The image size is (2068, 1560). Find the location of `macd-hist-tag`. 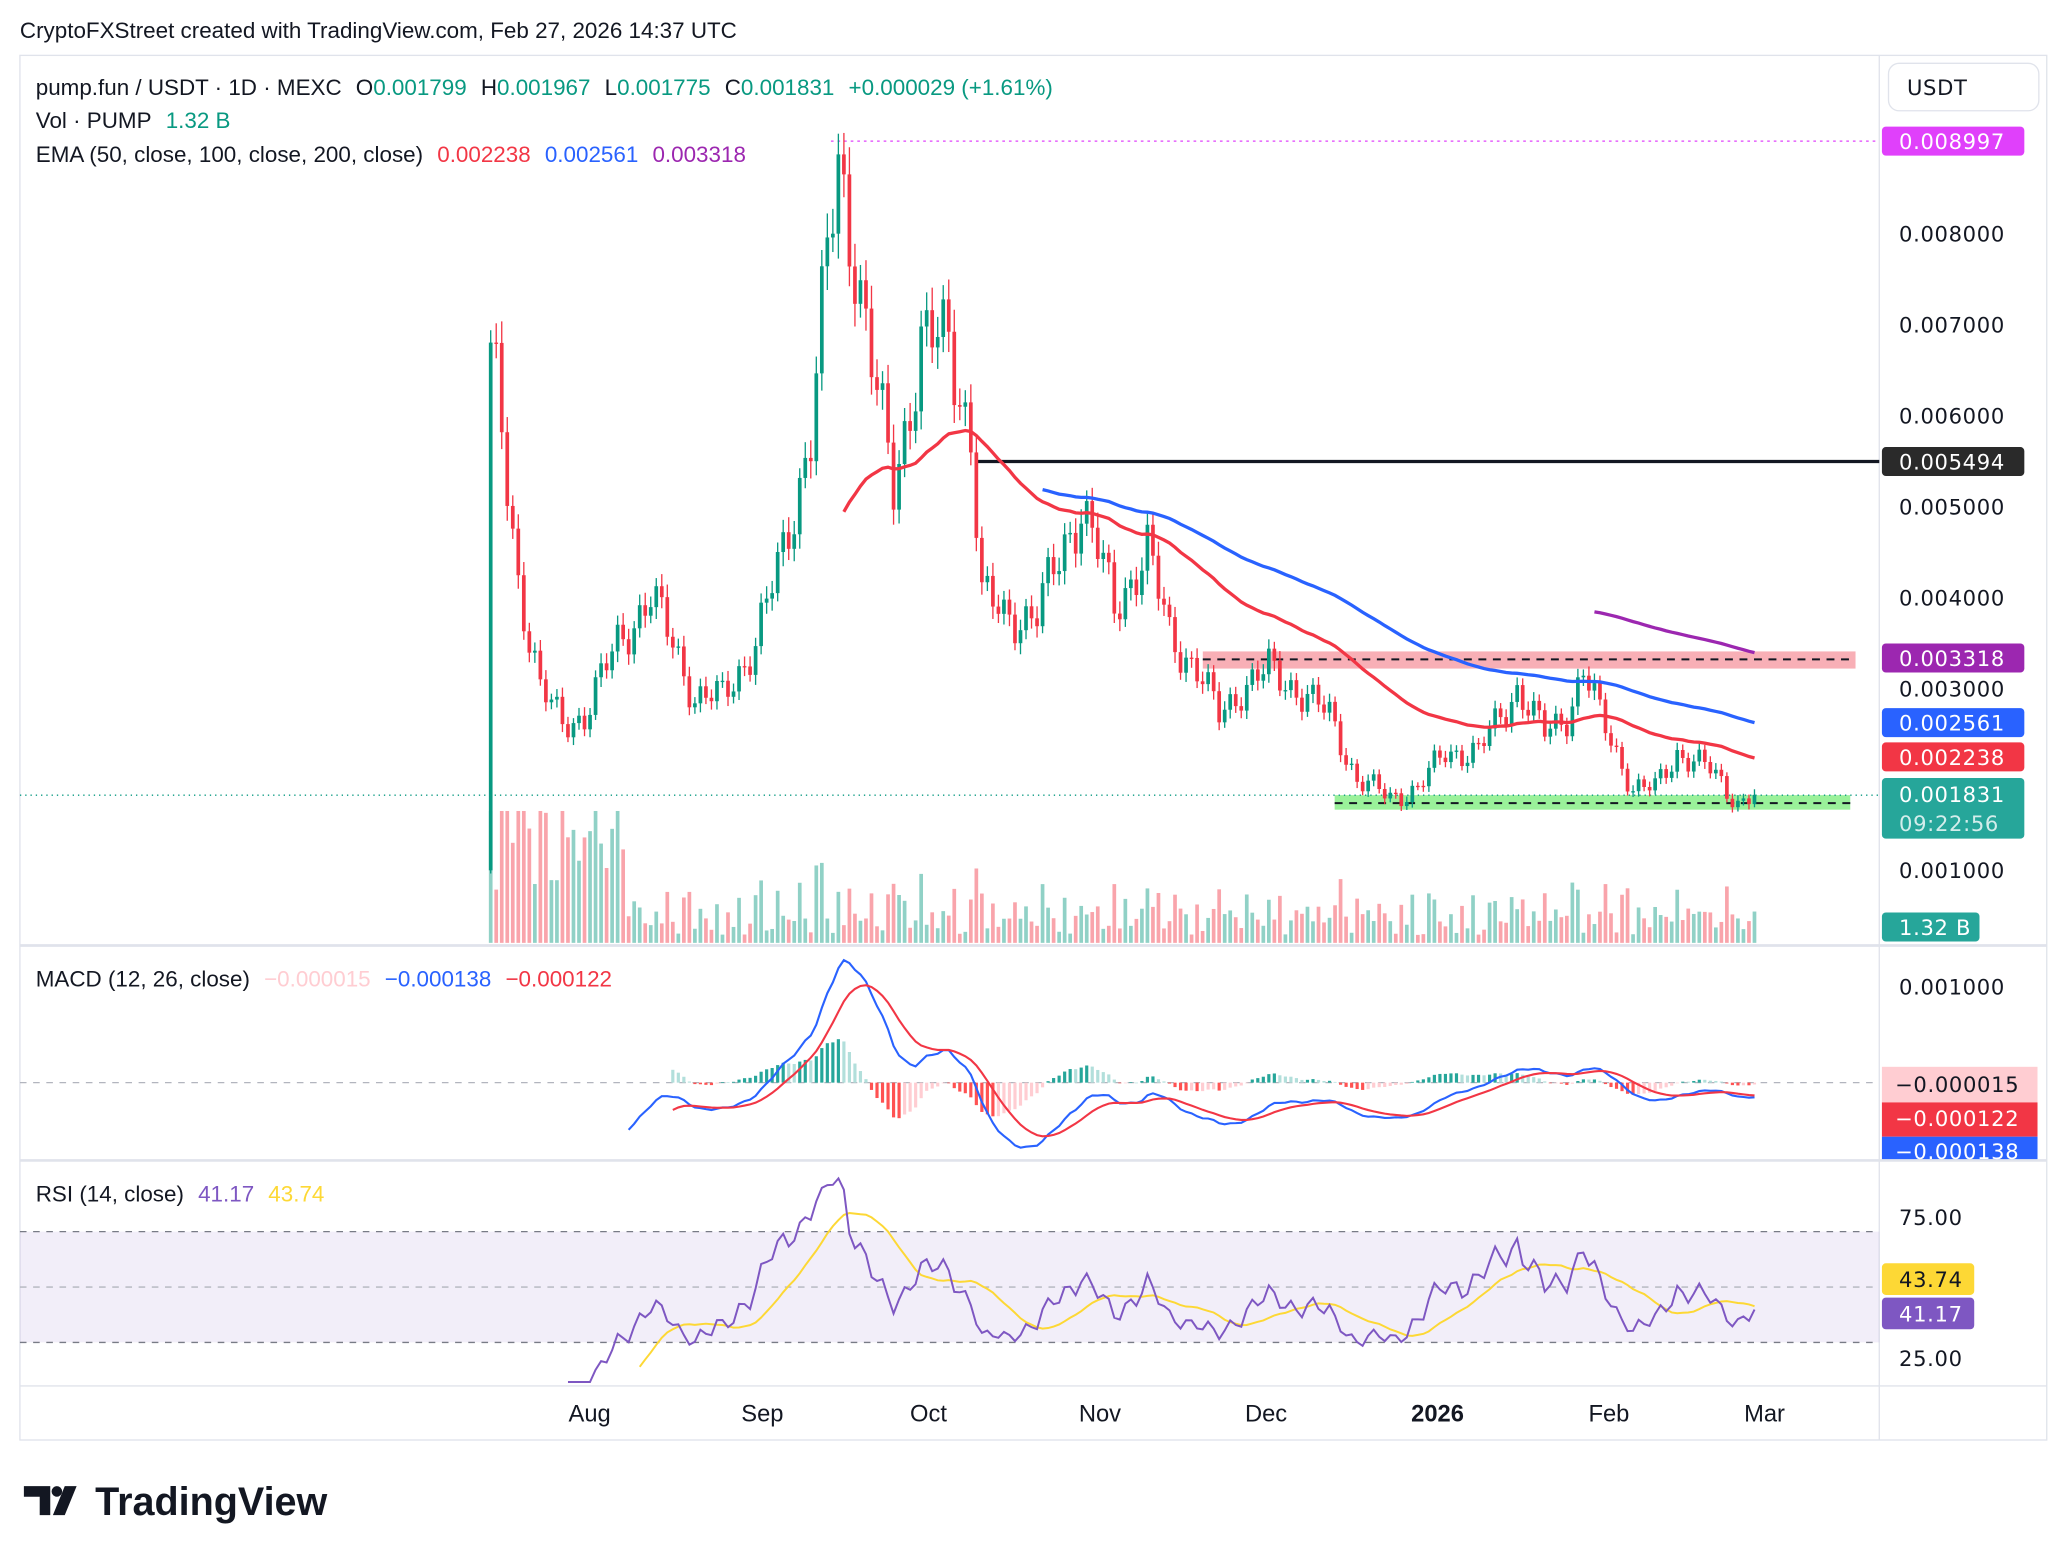

macd-hist-tag is located at coordinates (1959, 1084).